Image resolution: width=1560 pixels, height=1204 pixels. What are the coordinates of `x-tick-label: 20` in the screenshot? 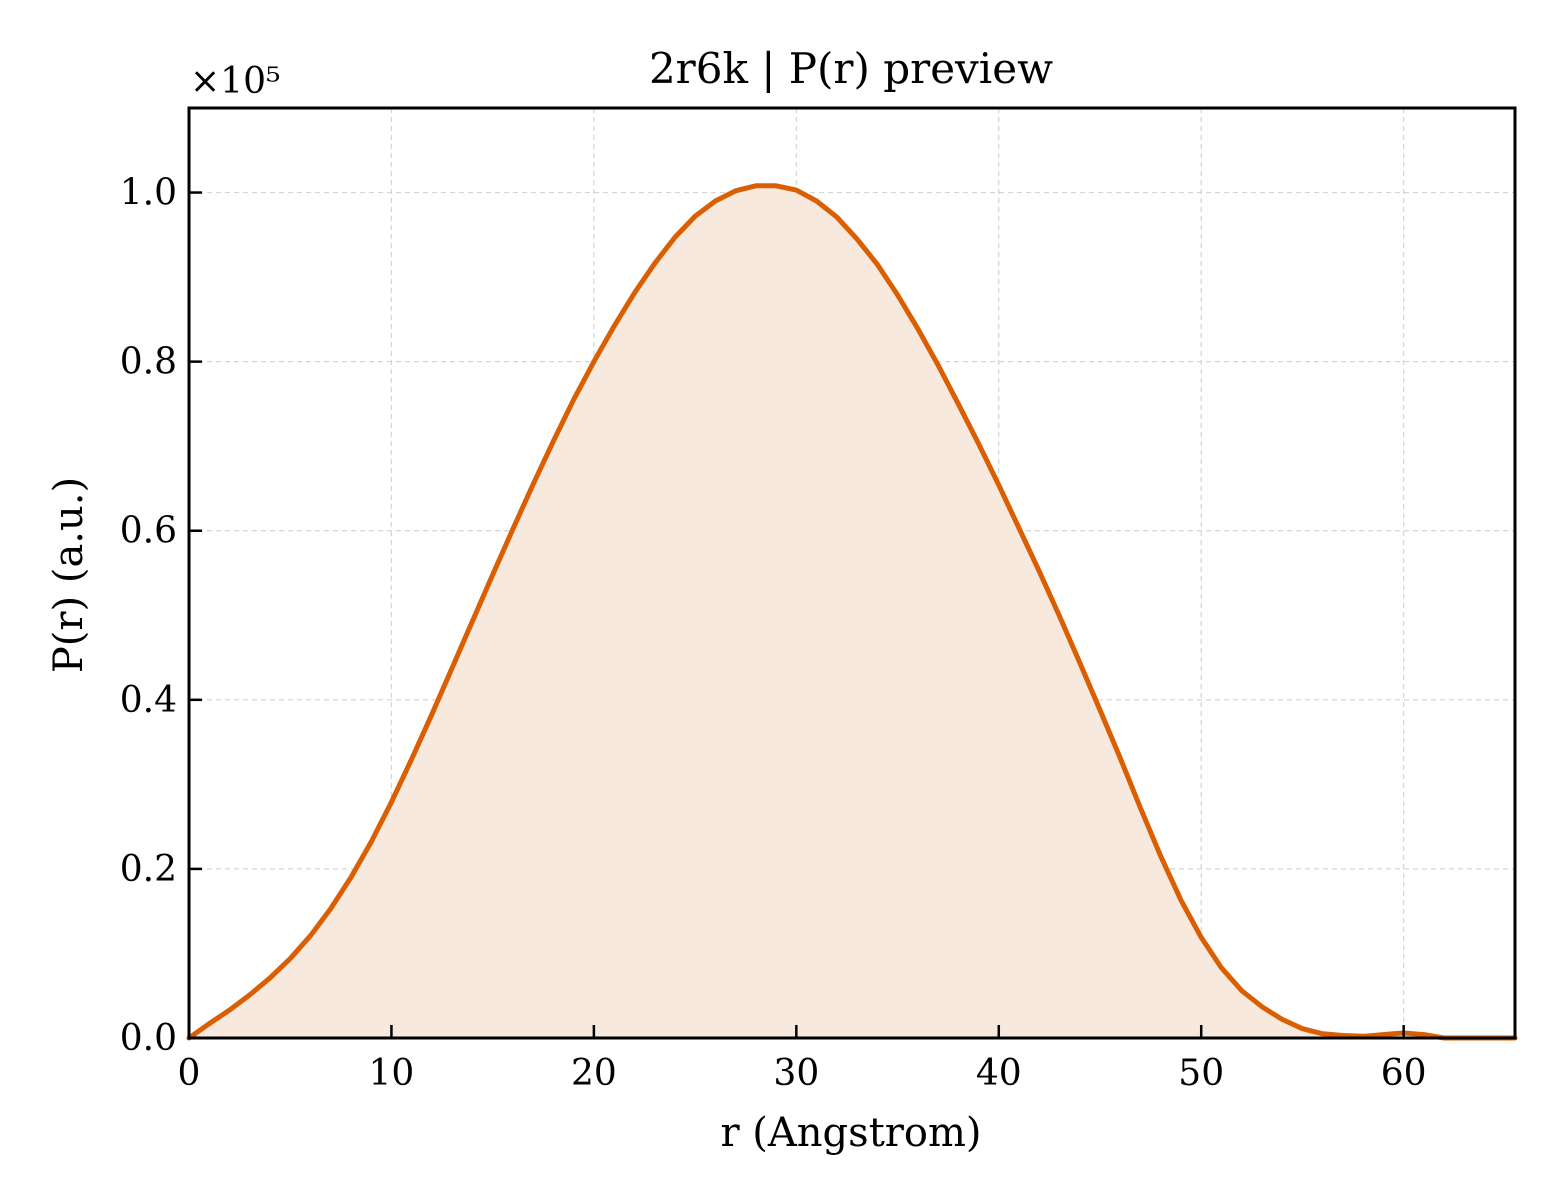 It's located at (594, 1073).